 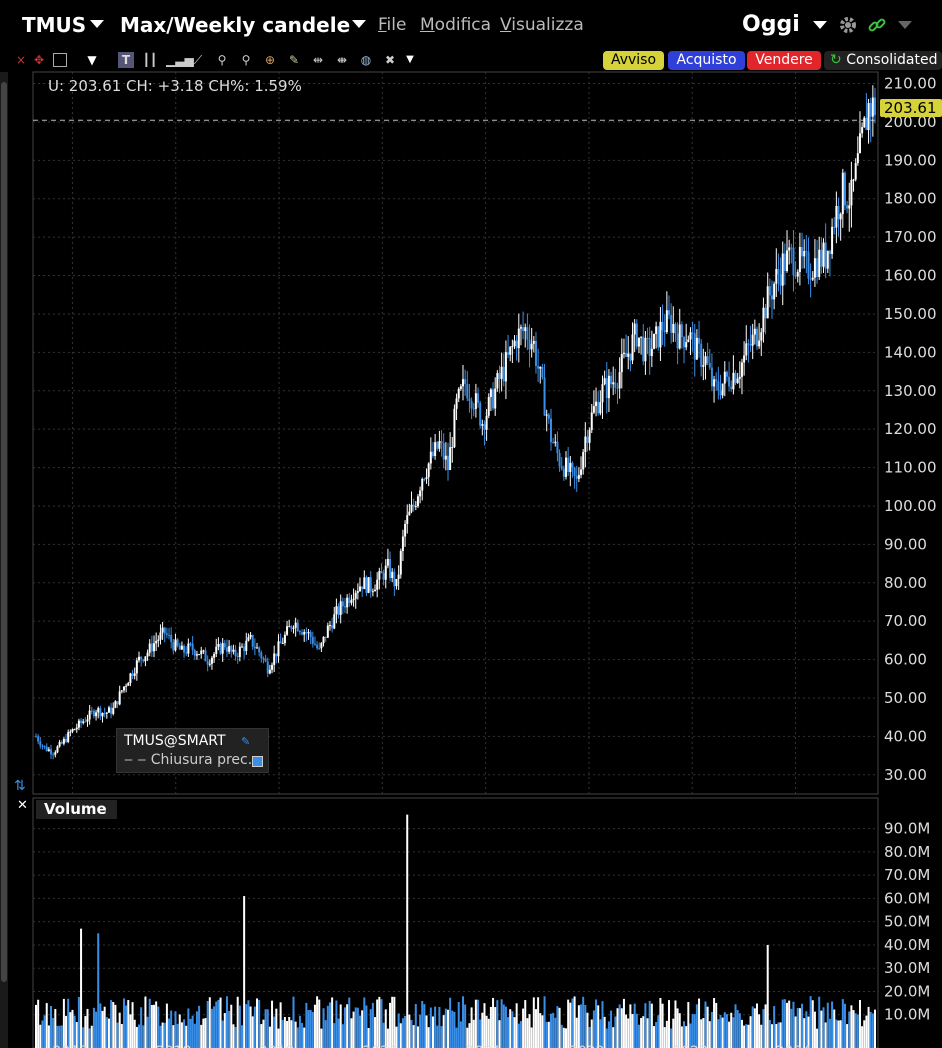 What do you see at coordinates (257, 761) in the screenshot?
I see `legend-checkbox` at bounding box center [257, 761].